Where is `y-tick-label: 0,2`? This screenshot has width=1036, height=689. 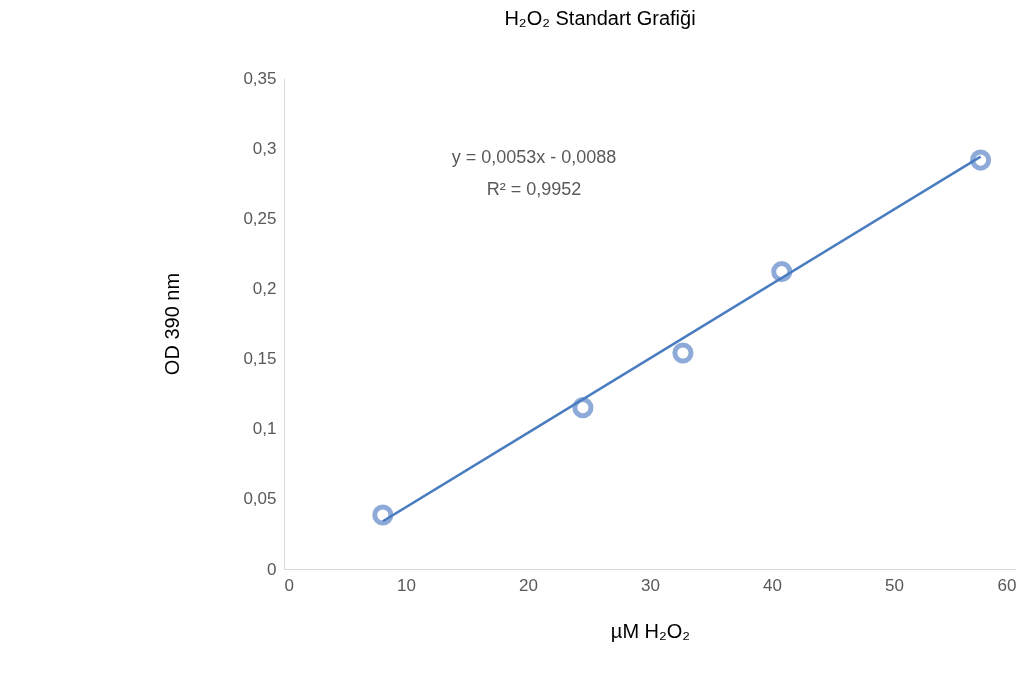 y-tick-label: 0,2 is located at coordinates (264, 288).